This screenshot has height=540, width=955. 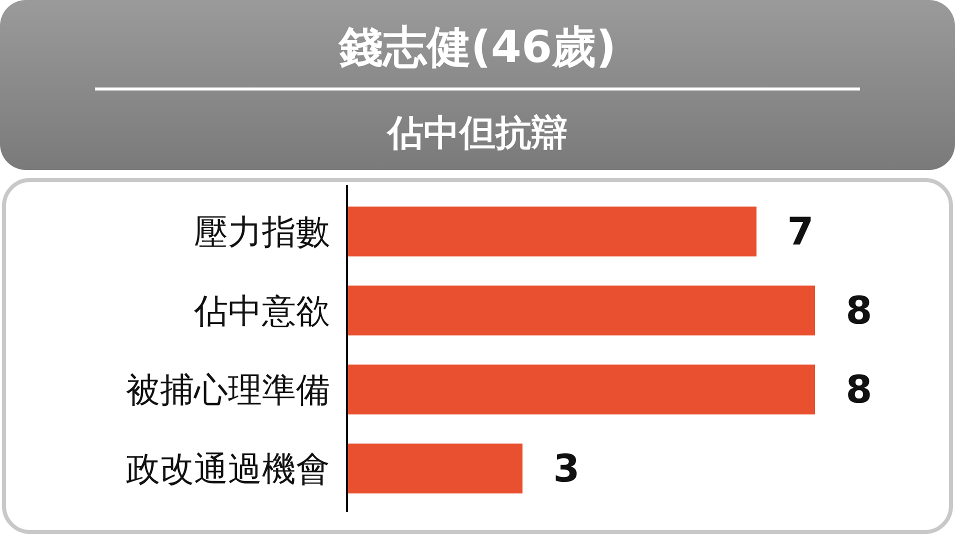 What do you see at coordinates (228, 390) in the screenshot?
I see `y-tick-label: 被捕心理準備` at bounding box center [228, 390].